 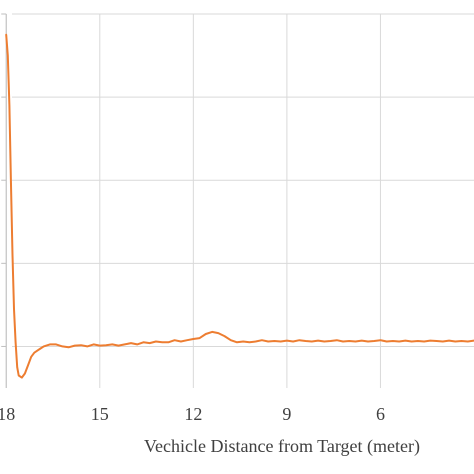 I want to click on x-tick-label-0: 18, so click(x=7, y=414).